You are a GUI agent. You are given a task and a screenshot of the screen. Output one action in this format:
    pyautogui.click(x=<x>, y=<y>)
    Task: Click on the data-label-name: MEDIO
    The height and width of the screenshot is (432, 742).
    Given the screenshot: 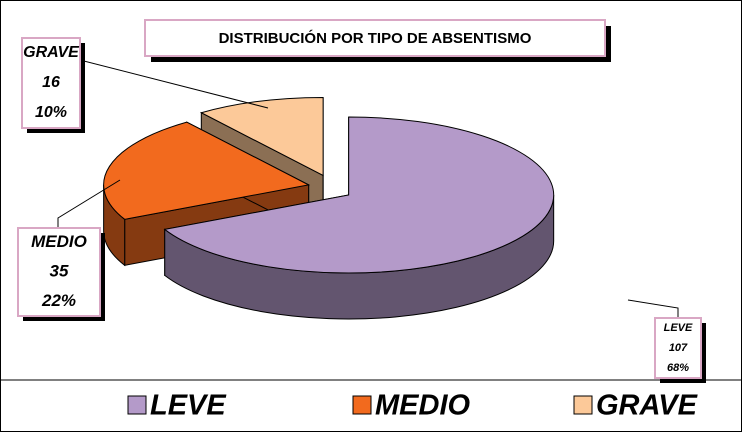 What is the action you would take?
    pyautogui.click(x=59, y=241)
    